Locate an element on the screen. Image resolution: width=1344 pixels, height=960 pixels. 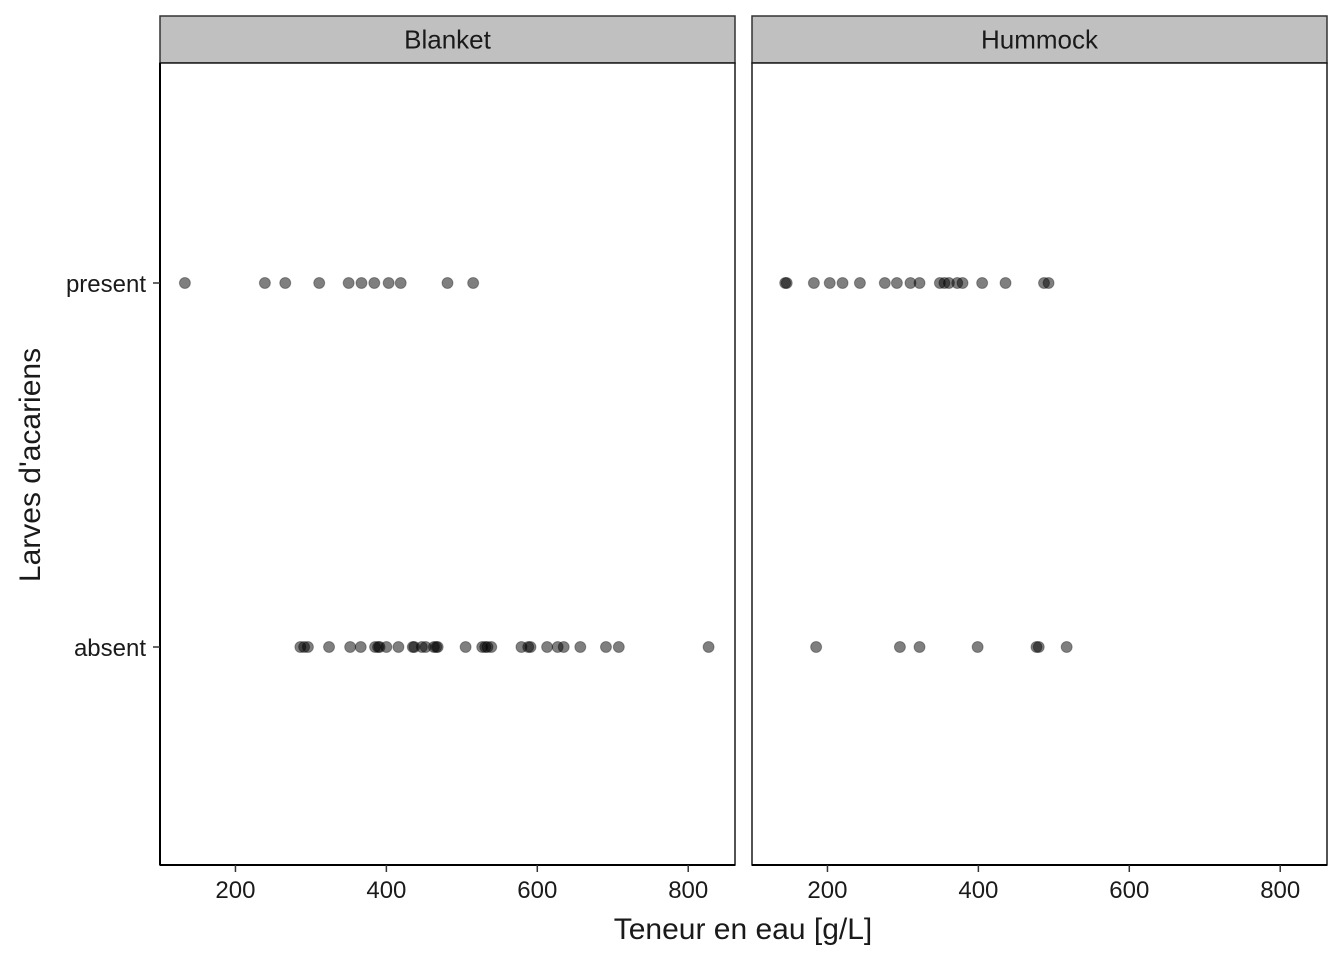
y-axis-title: Larves d'acariens is located at coordinates (30, 465).